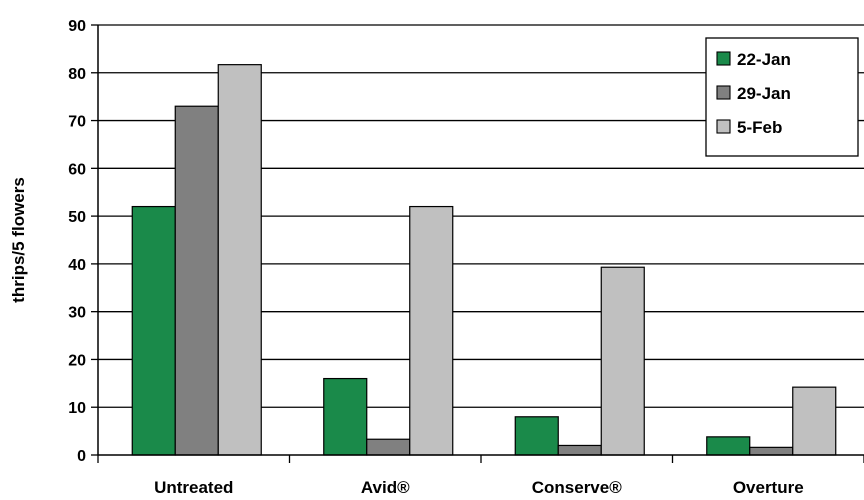  Describe the element at coordinates (77, 26) in the screenshot. I see `y-tick-label: 90` at that location.